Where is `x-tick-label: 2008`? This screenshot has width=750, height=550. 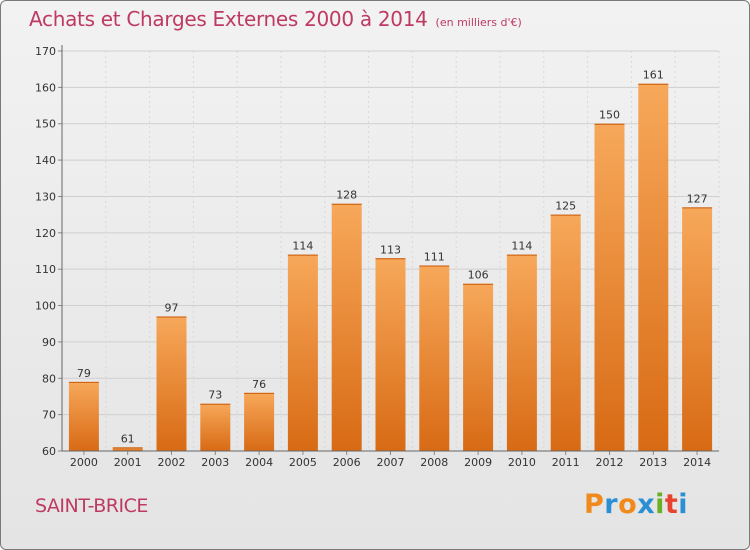
x-tick-label: 2008 is located at coordinates (434, 462).